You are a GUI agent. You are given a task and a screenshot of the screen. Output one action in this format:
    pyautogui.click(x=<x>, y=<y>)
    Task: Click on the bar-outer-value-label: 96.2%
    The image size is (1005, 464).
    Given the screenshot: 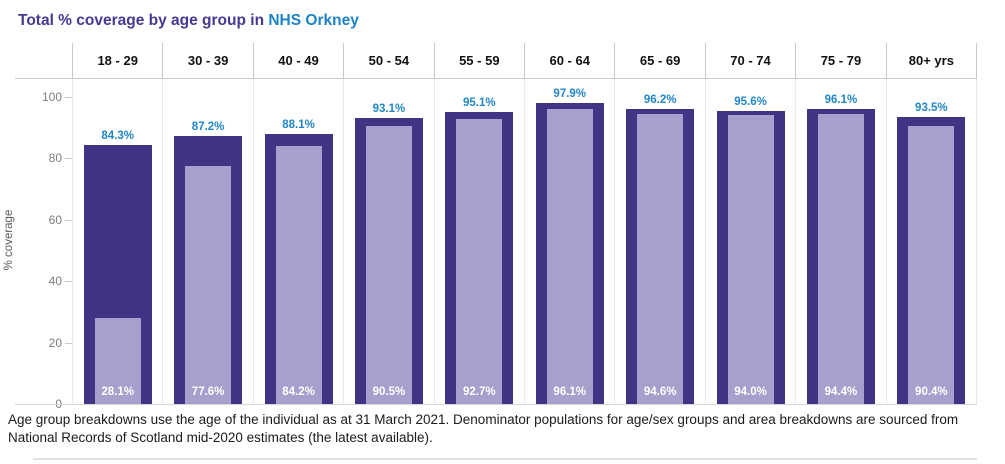 What is the action you would take?
    pyautogui.click(x=660, y=99)
    